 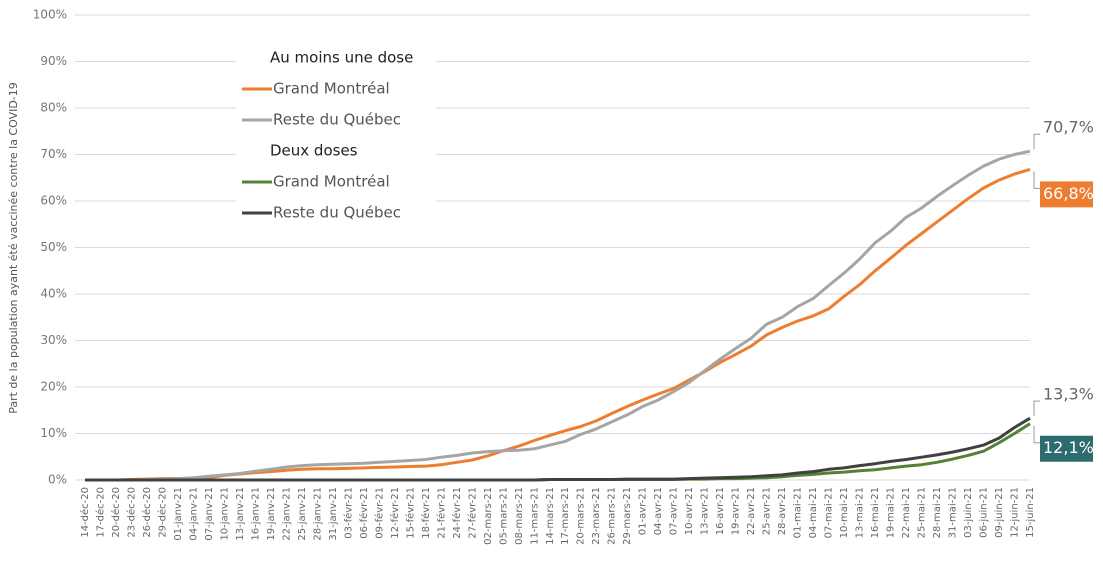 What do you see at coordinates (53, 108) in the screenshot?
I see `y-tick-label: 80%` at bounding box center [53, 108].